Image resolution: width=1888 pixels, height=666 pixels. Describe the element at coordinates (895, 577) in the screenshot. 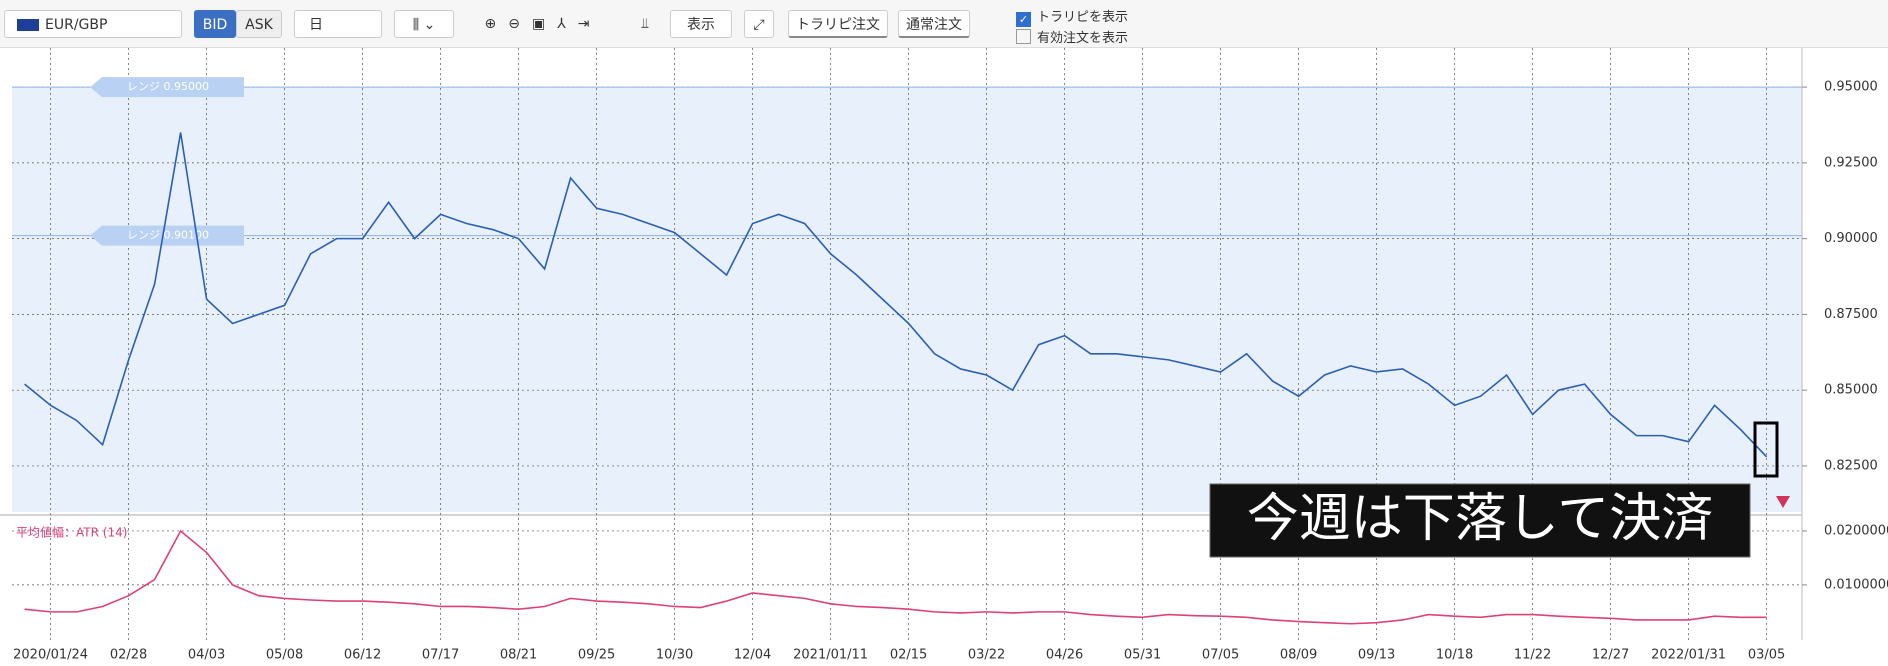

I see `series-line` at that location.